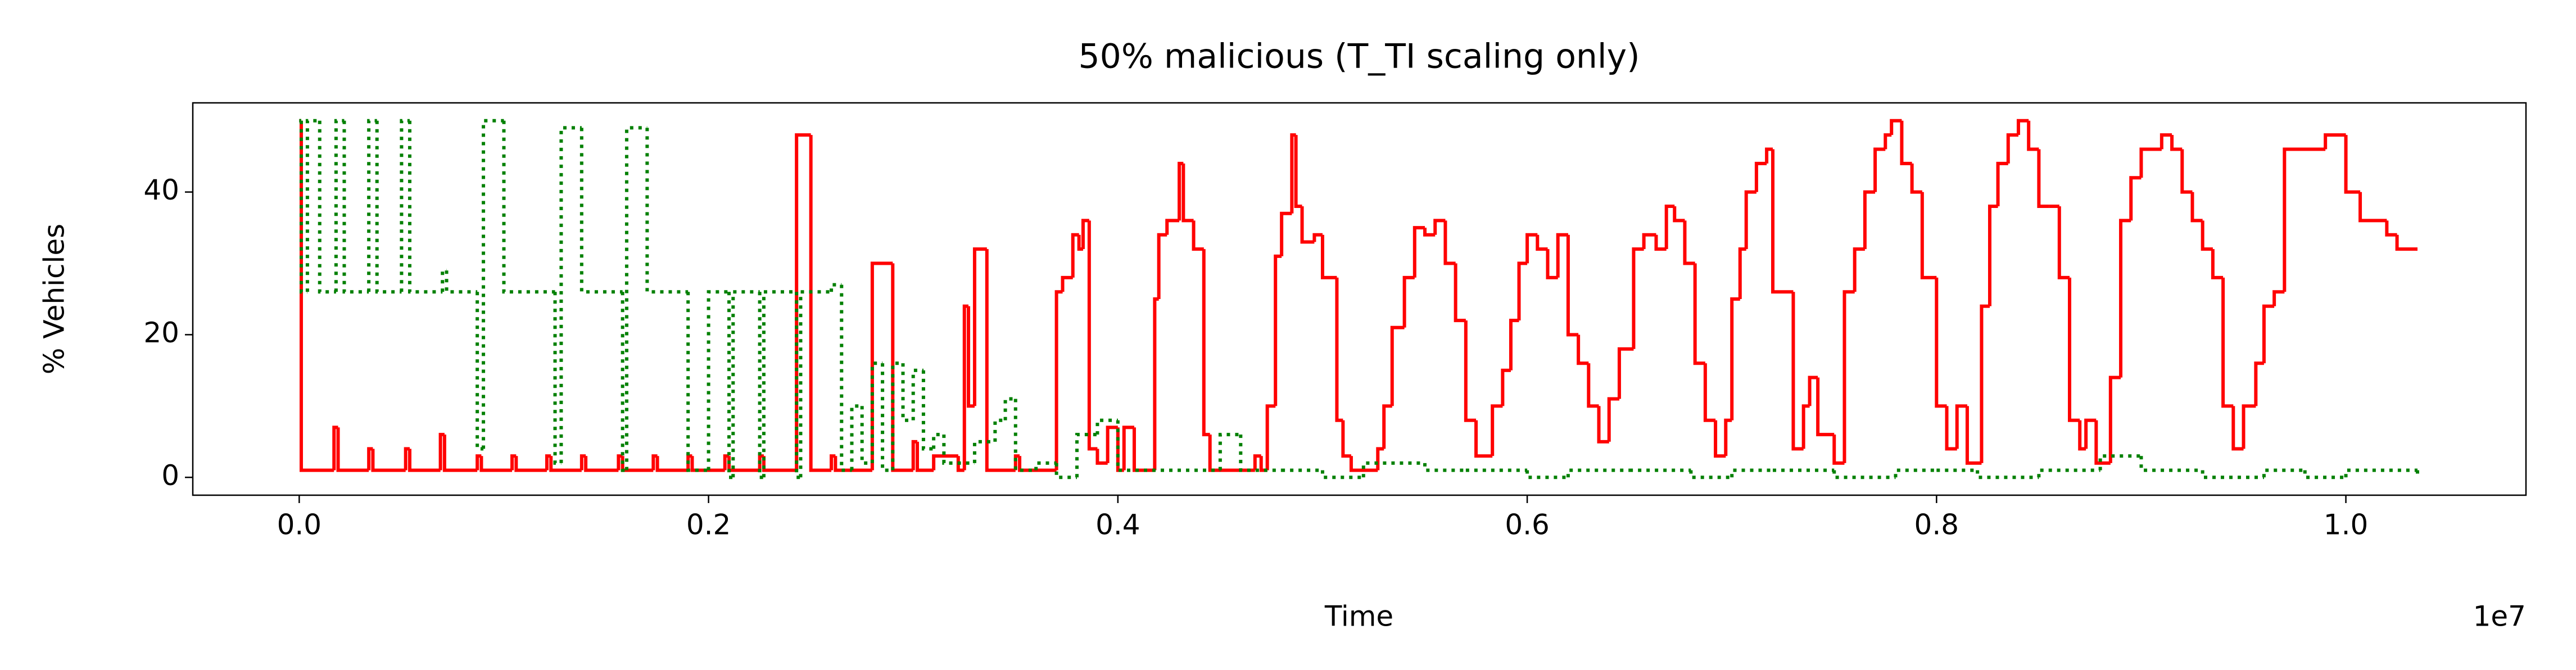  I want to click on x-tick-label: 0.6, so click(1527, 525).